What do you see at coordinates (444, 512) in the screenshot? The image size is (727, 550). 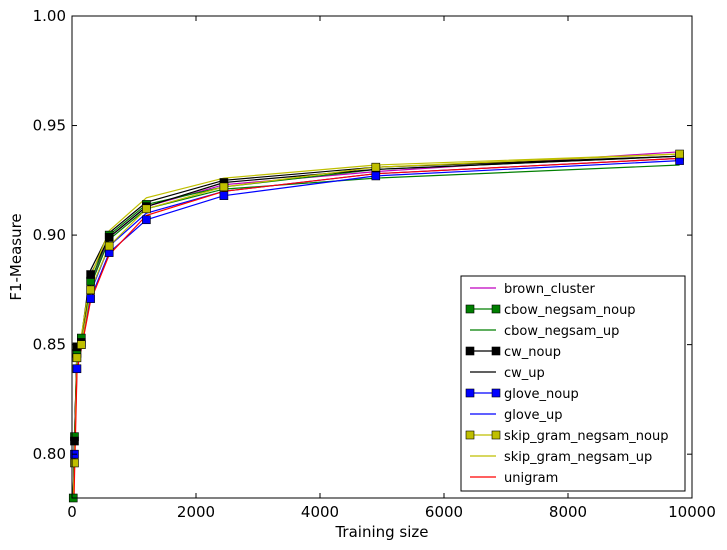 I see `x-tick-label: 6000` at bounding box center [444, 512].